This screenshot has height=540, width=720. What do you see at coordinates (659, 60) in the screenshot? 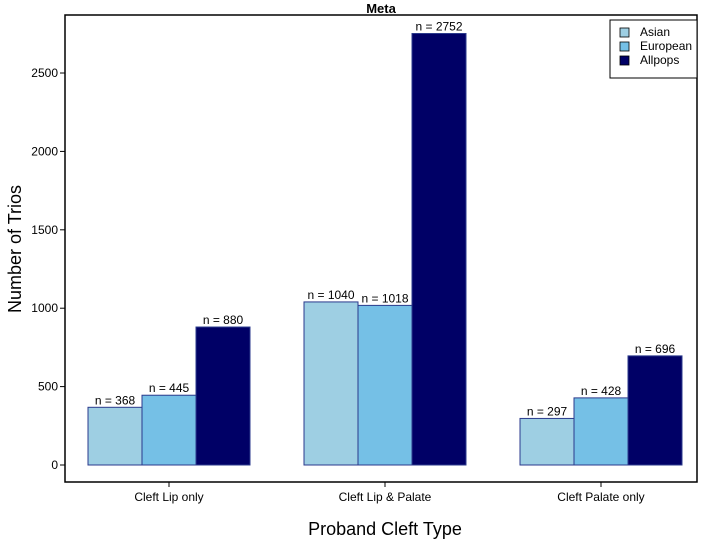
I see `legend-label: Allpops` at bounding box center [659, 60].